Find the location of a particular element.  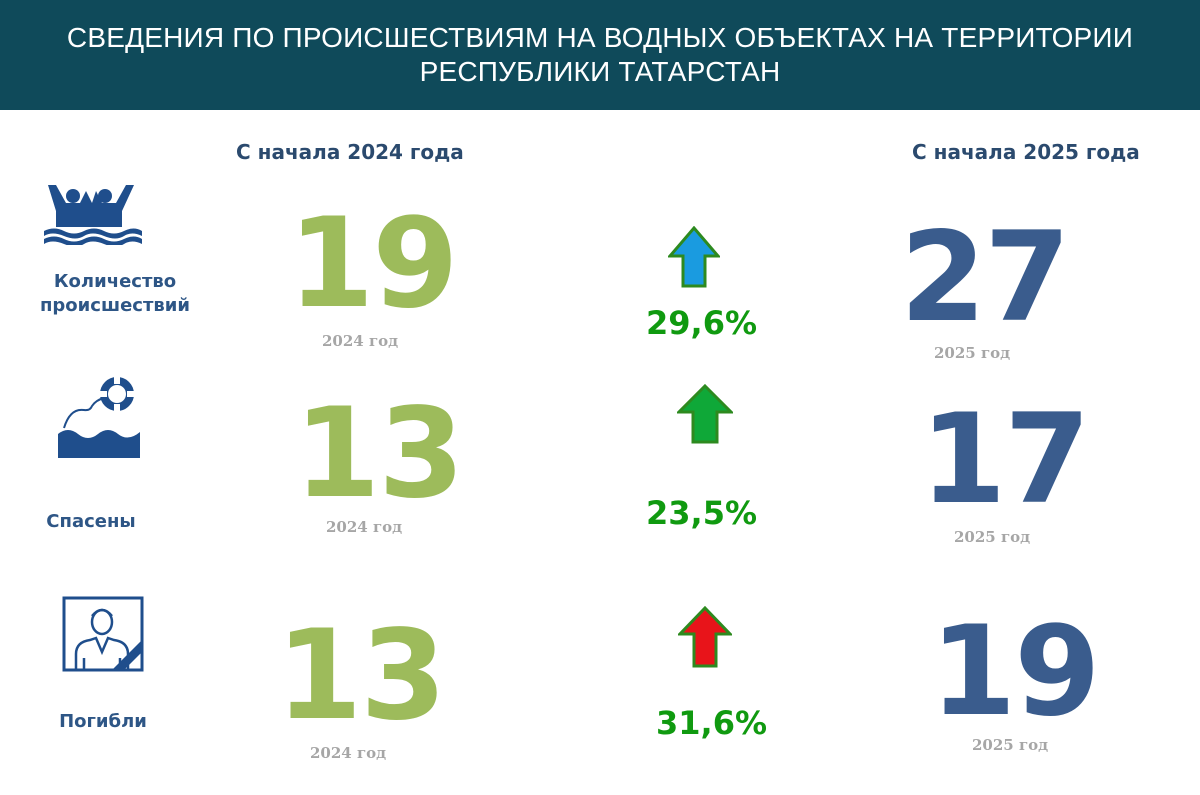

incidents-2024-year: 2024 год is located at coordinates (360, 341).